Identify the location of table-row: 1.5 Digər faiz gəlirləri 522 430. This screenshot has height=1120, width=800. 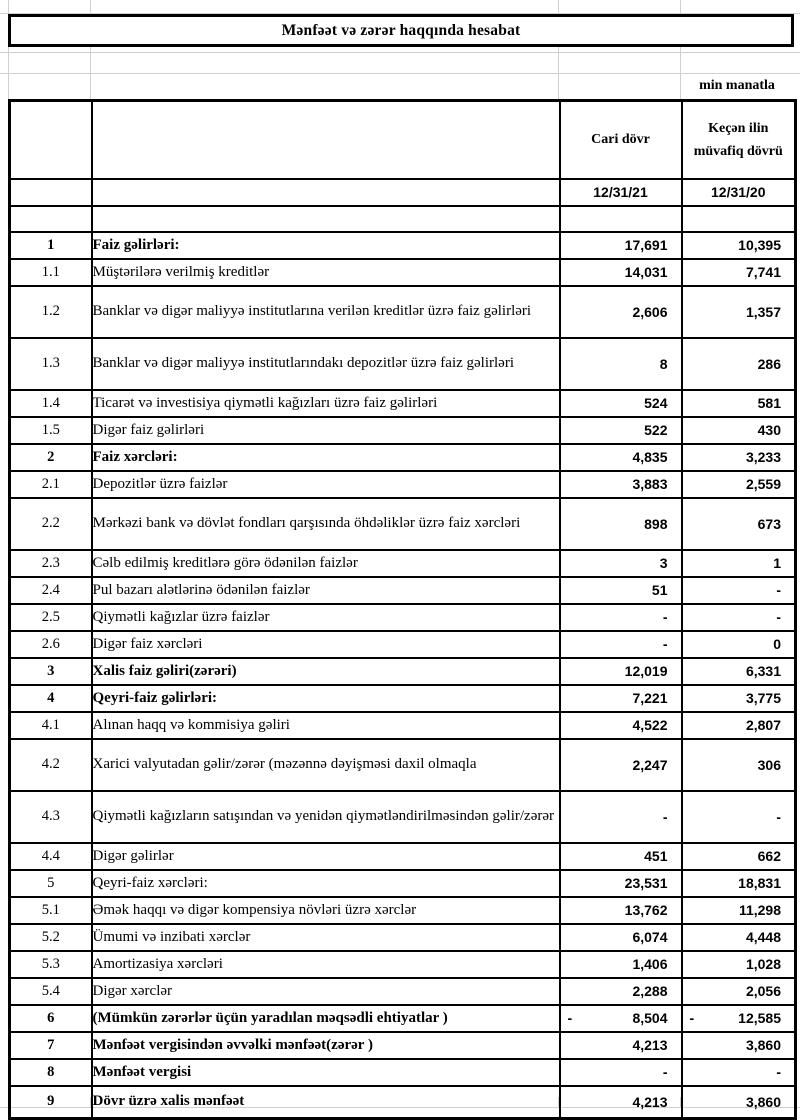
(402, 430).